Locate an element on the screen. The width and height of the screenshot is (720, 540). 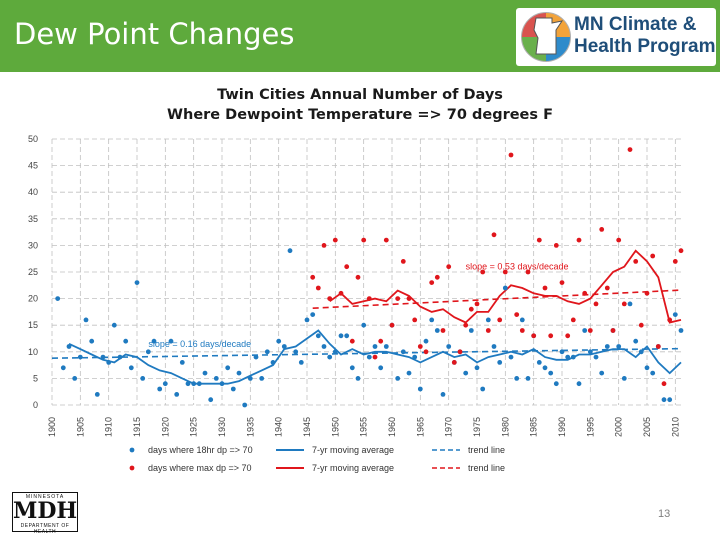
y-tick-label: 10 is located at coordinates (33, 352).